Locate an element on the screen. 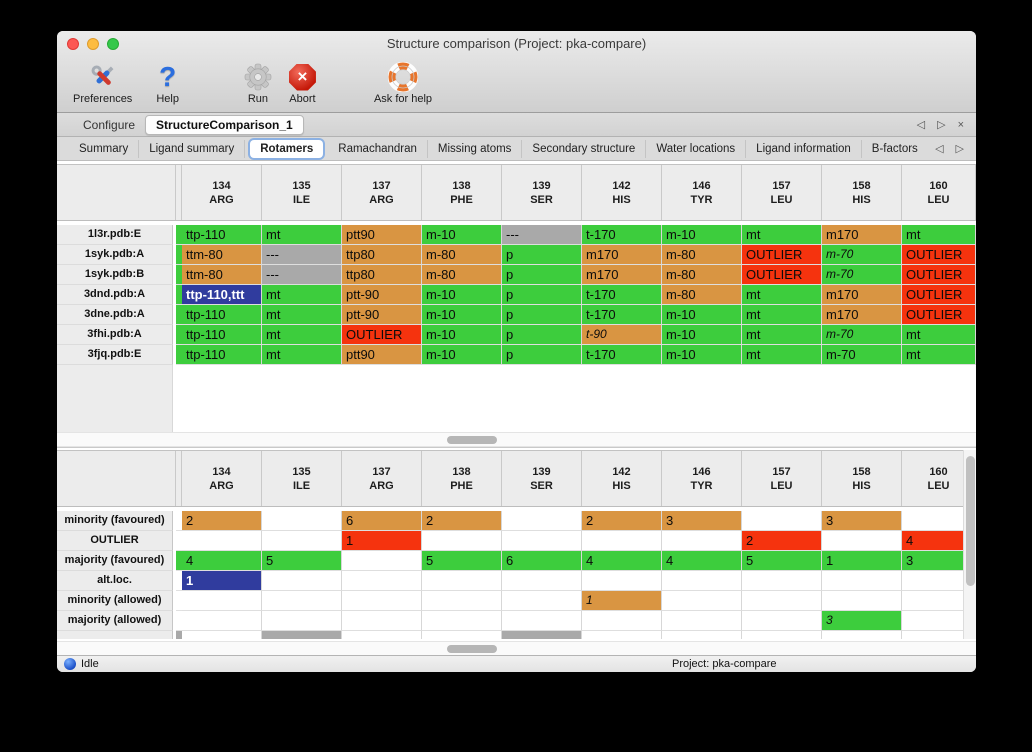 Image resolution: width=1032 pixels, height=752 pixels. tab-rotamers: Rotamers is located at coordinates (287, 148).